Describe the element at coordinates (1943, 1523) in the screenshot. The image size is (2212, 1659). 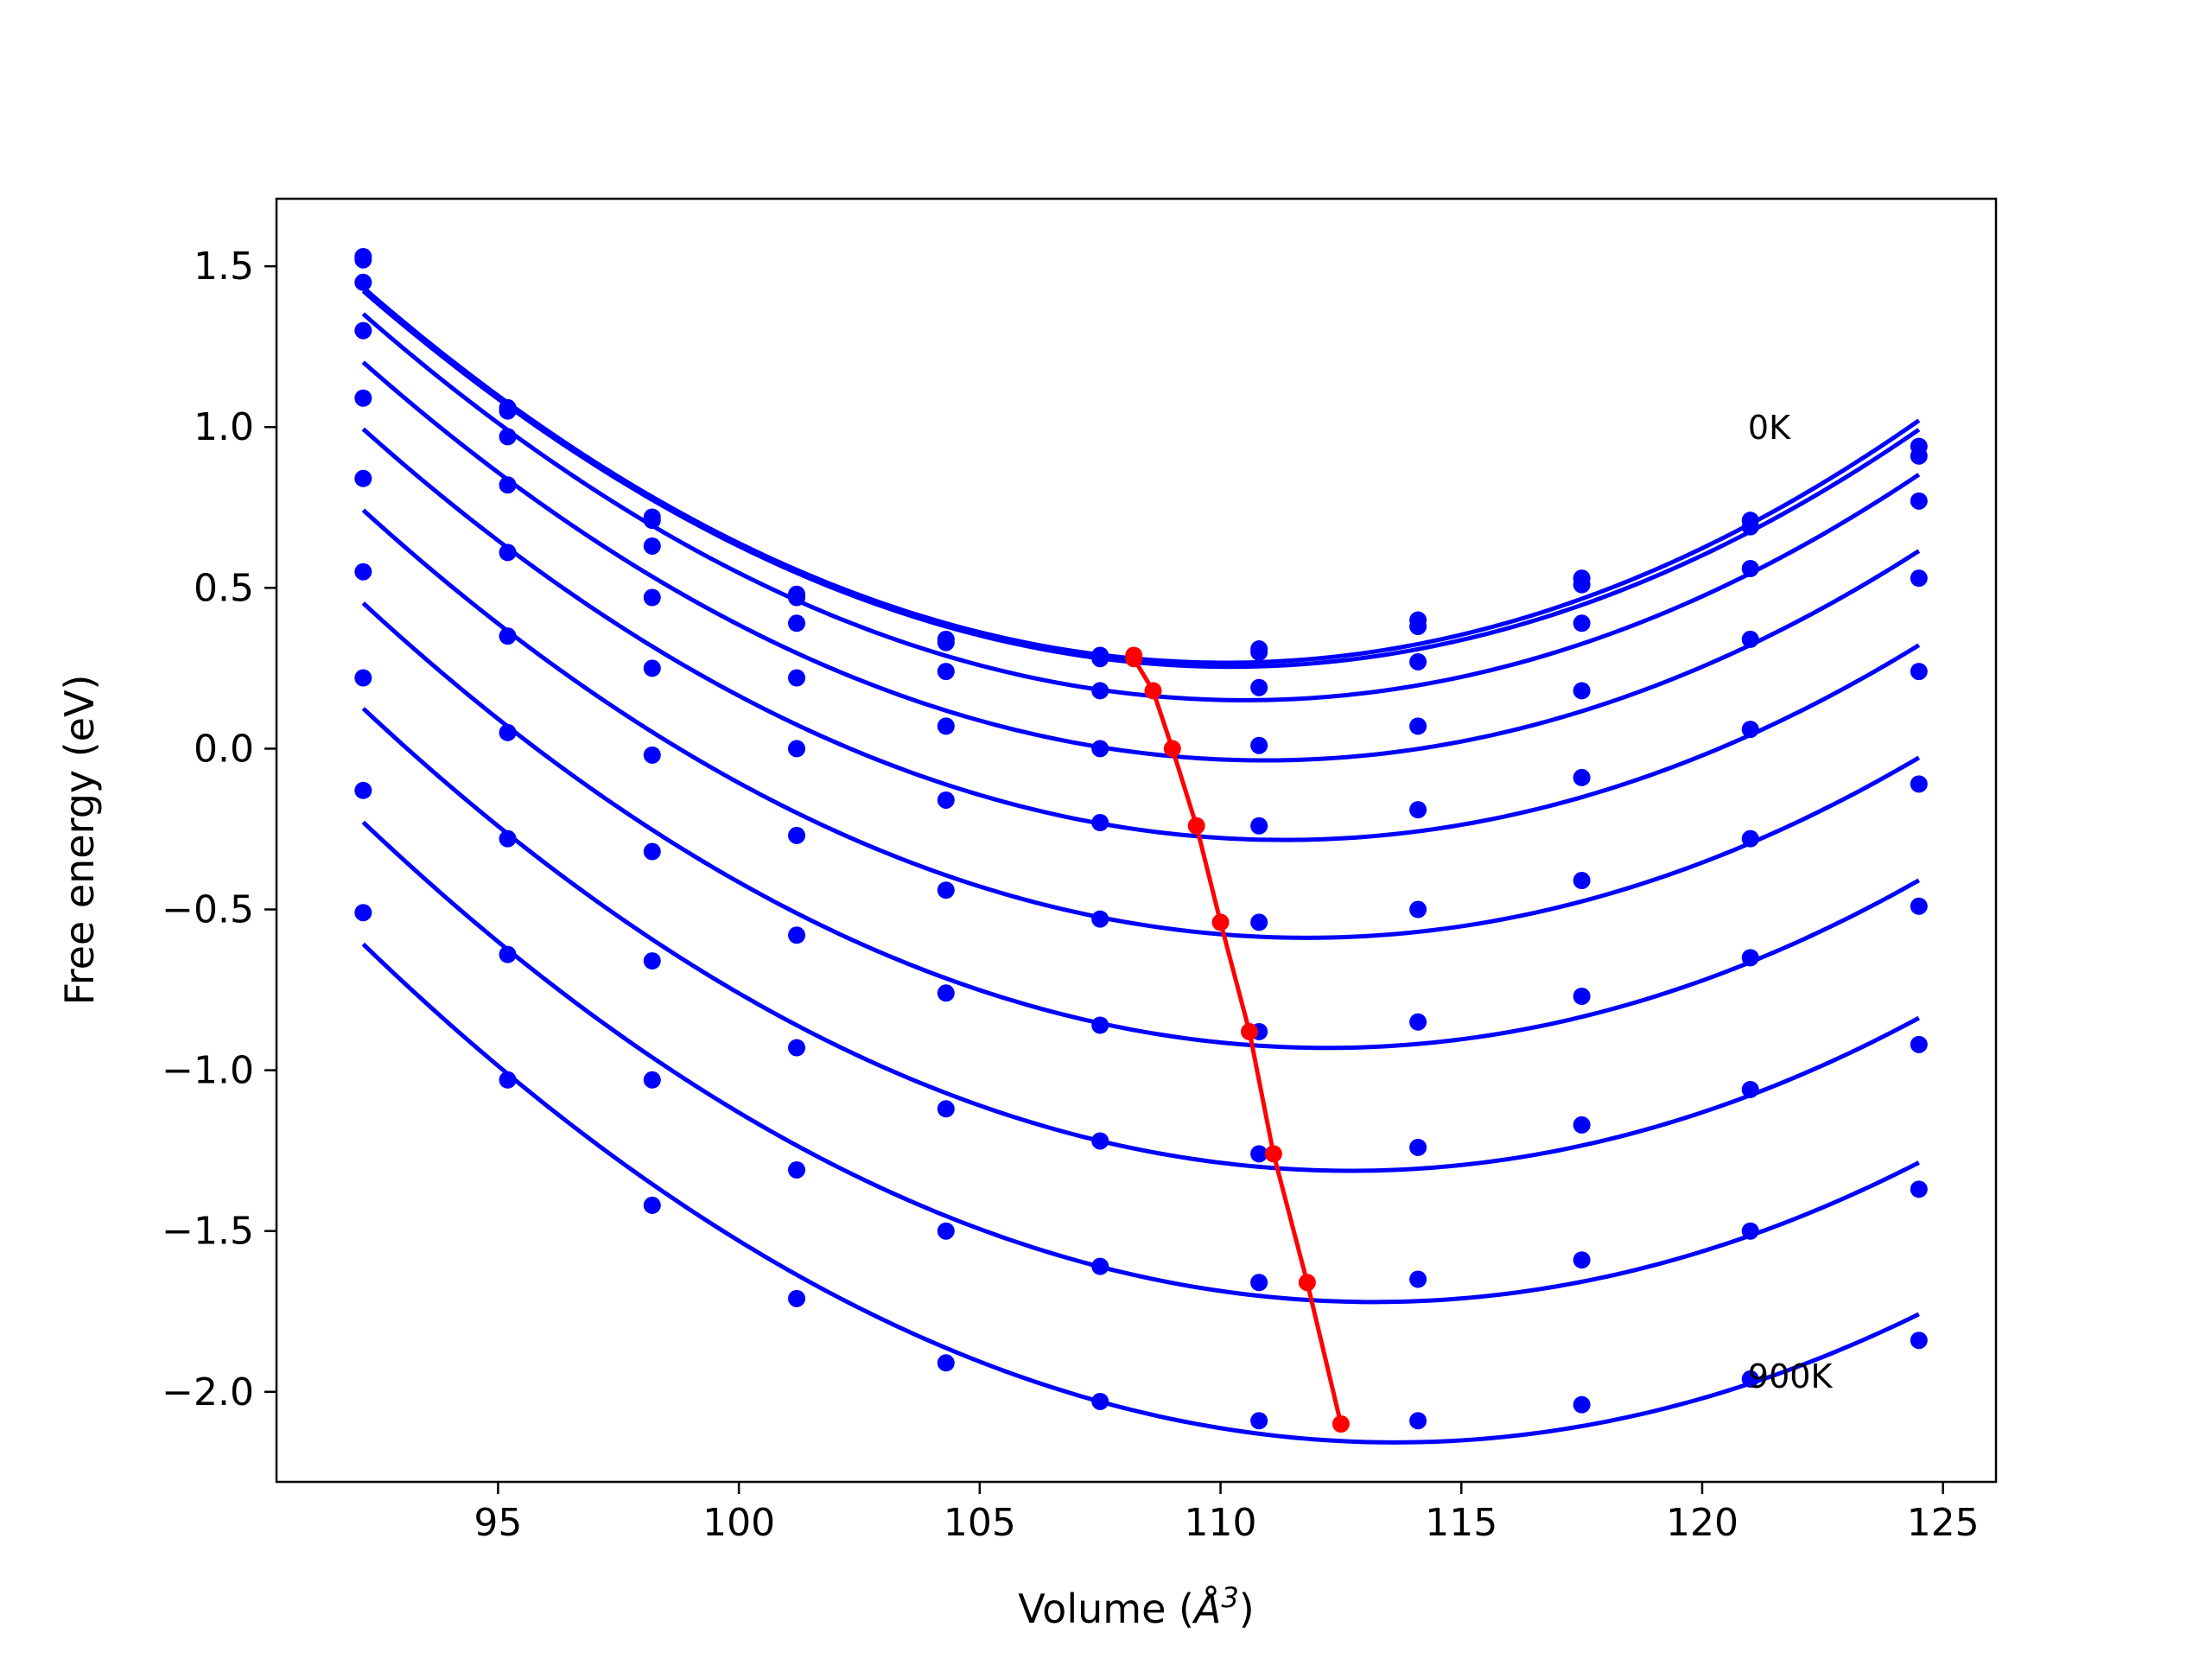
I see `x-tick-label: 125` at that location.